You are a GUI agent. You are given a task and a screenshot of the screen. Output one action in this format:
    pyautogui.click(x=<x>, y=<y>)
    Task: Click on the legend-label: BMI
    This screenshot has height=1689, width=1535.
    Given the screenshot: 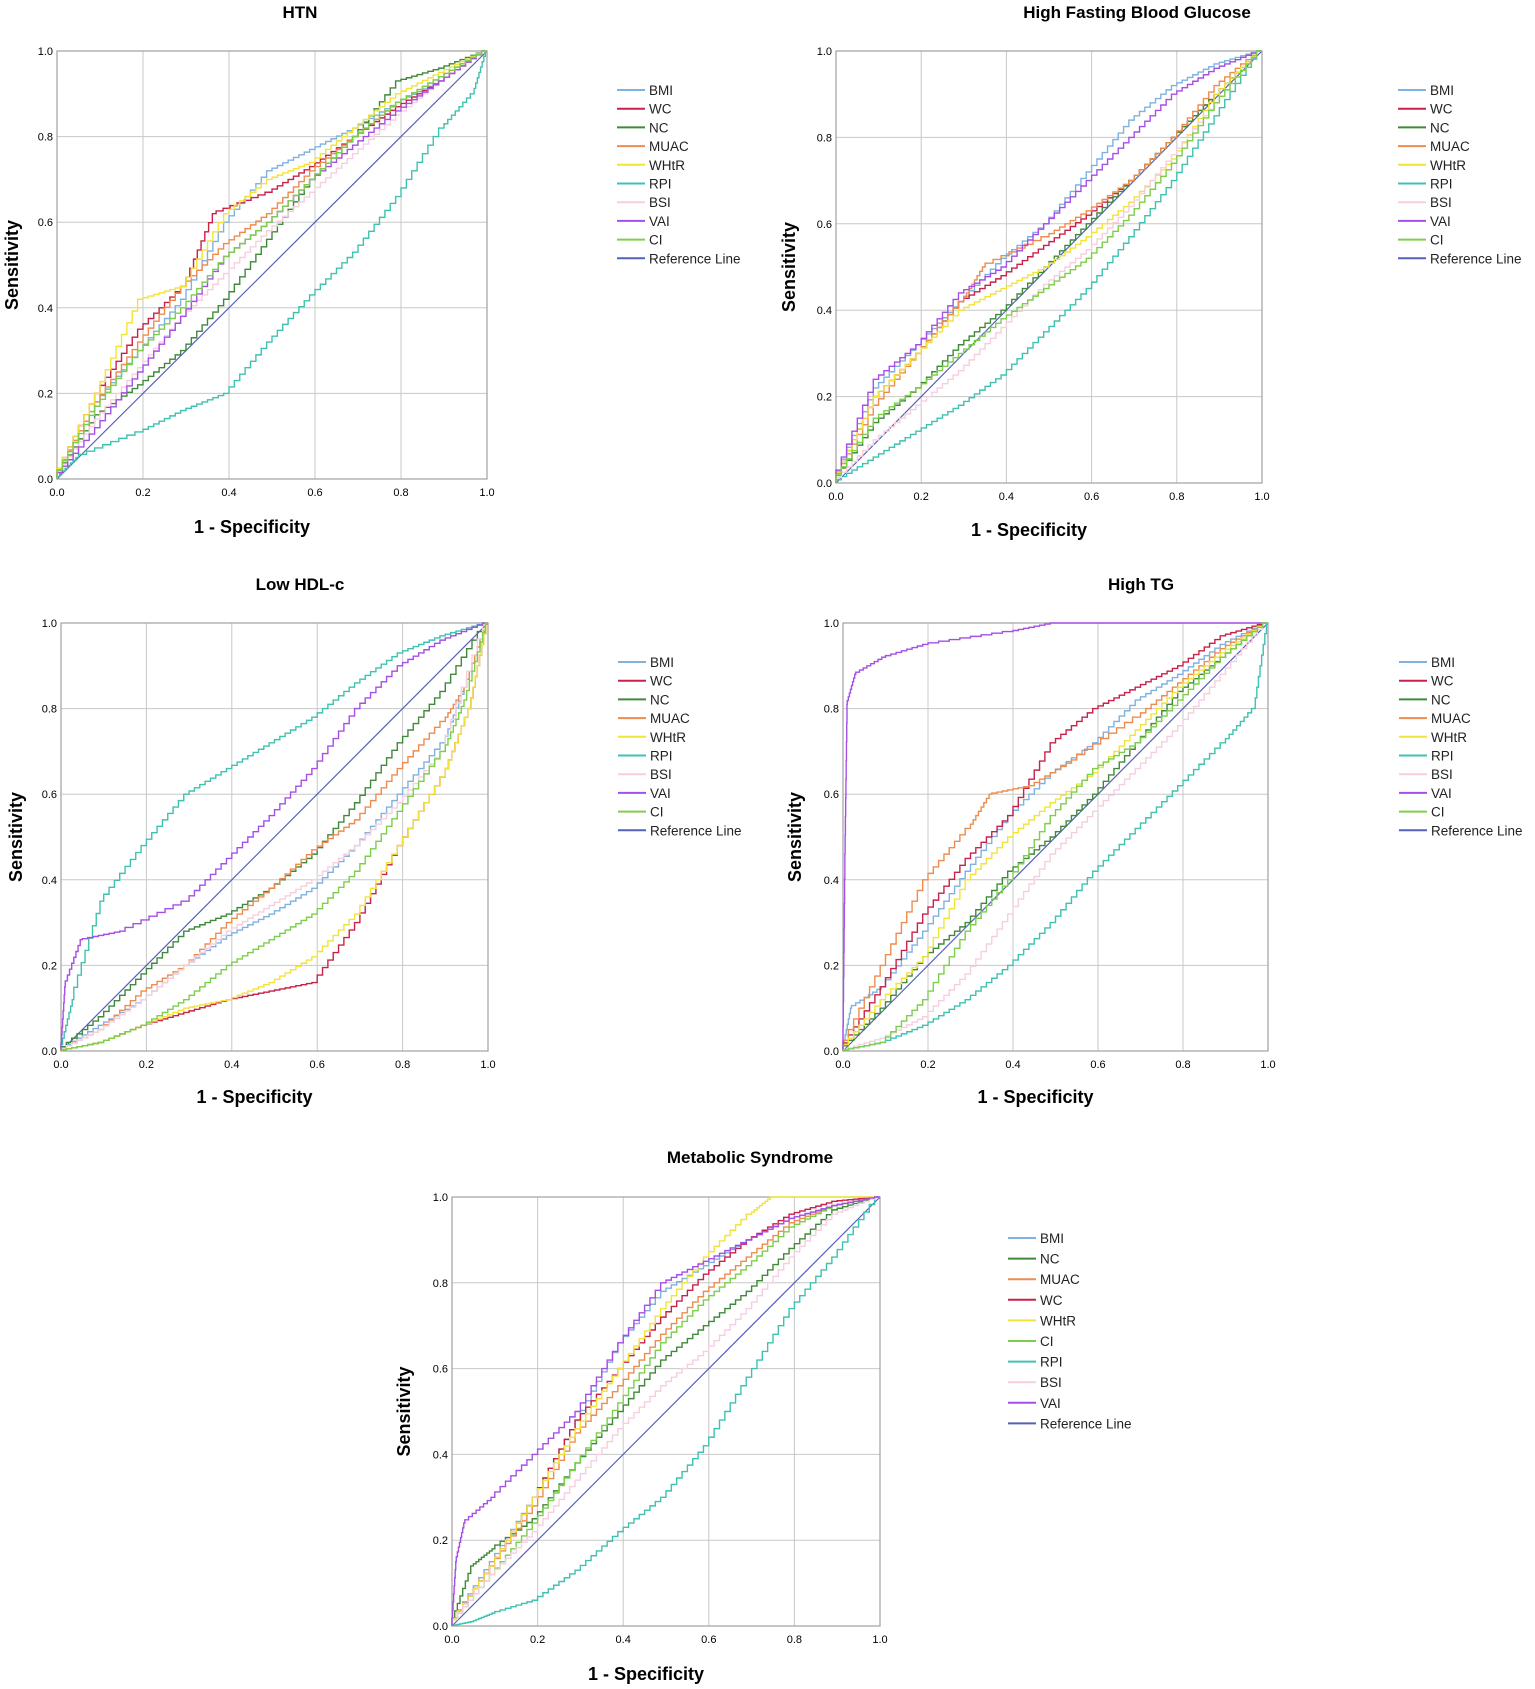 What is the action you would take?
    pyautogui.click(x=661, y=90)
    